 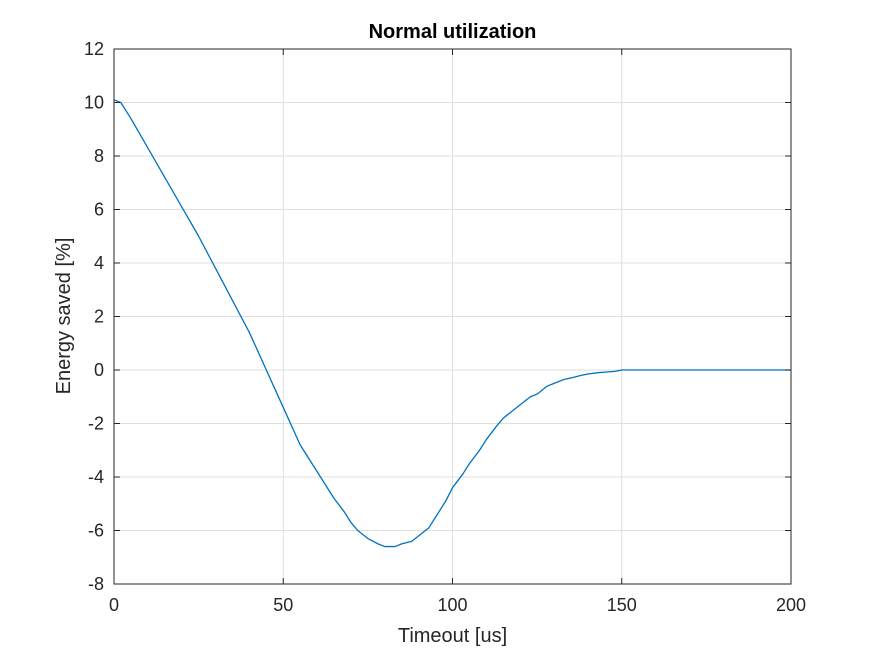 What do you see at coordinates (64, 316) in the screenshot?
I see `y-axis-label: Energy saved [%]` at bounding box center [64, 316].